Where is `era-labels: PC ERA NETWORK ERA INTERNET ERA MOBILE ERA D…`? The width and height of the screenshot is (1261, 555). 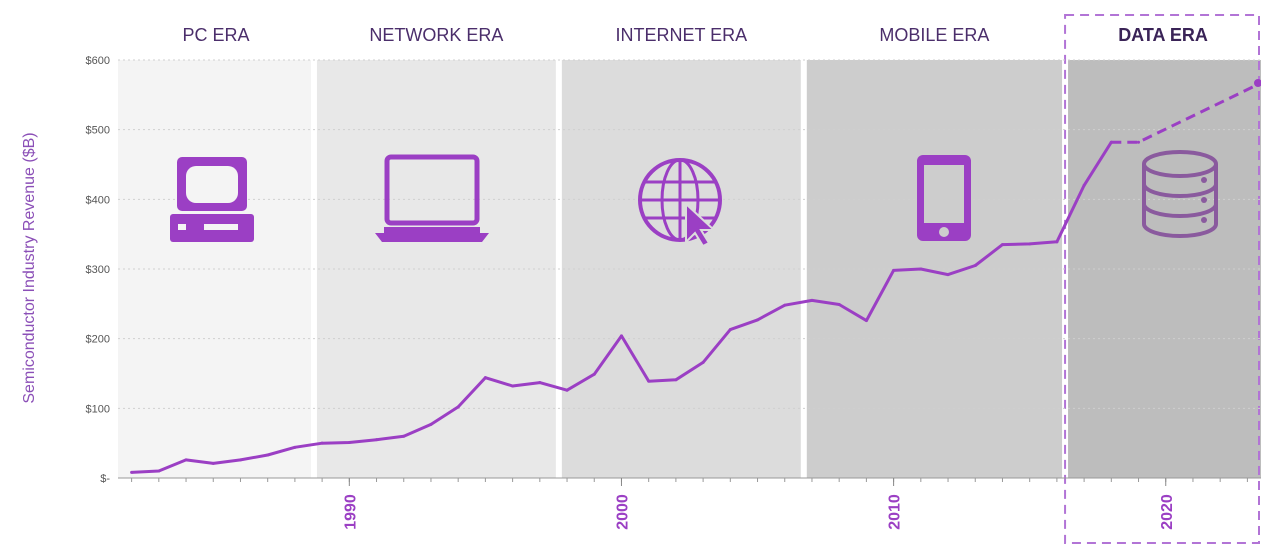
era-labels: PC ERA NETWORK ERA INTERNET ERA MOBILE ERA D… is located at coordinates (694, 35).